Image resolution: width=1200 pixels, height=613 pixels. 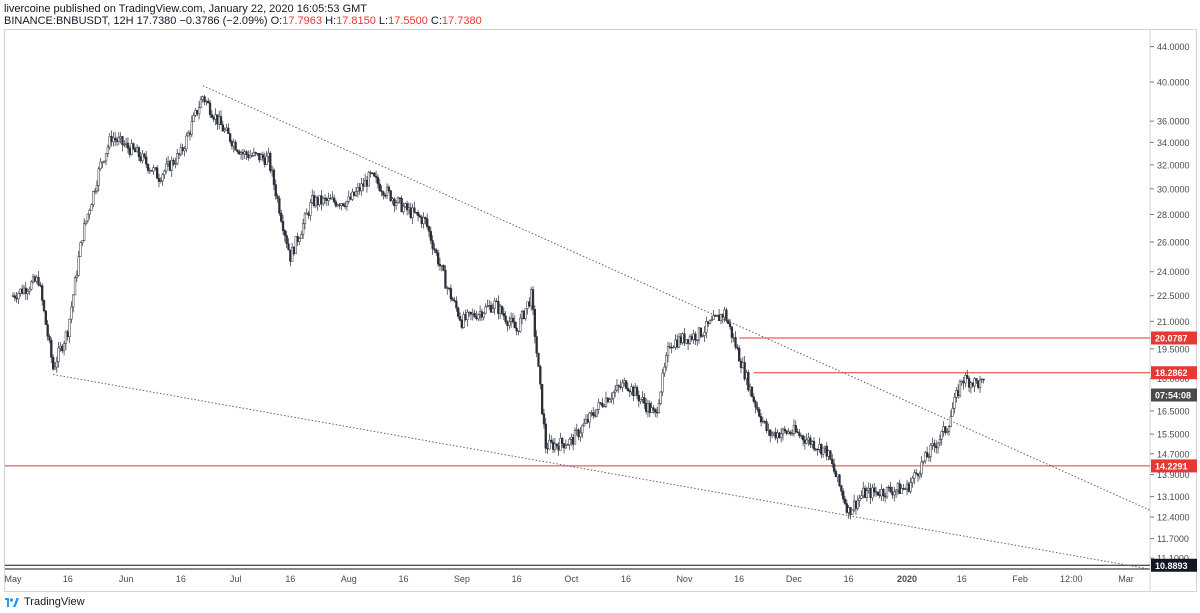 What do you see at coordinates (1173, 215) in the screenshot?
I see `y-tick-label: 28.0000` at bounding box center [1173, 215].